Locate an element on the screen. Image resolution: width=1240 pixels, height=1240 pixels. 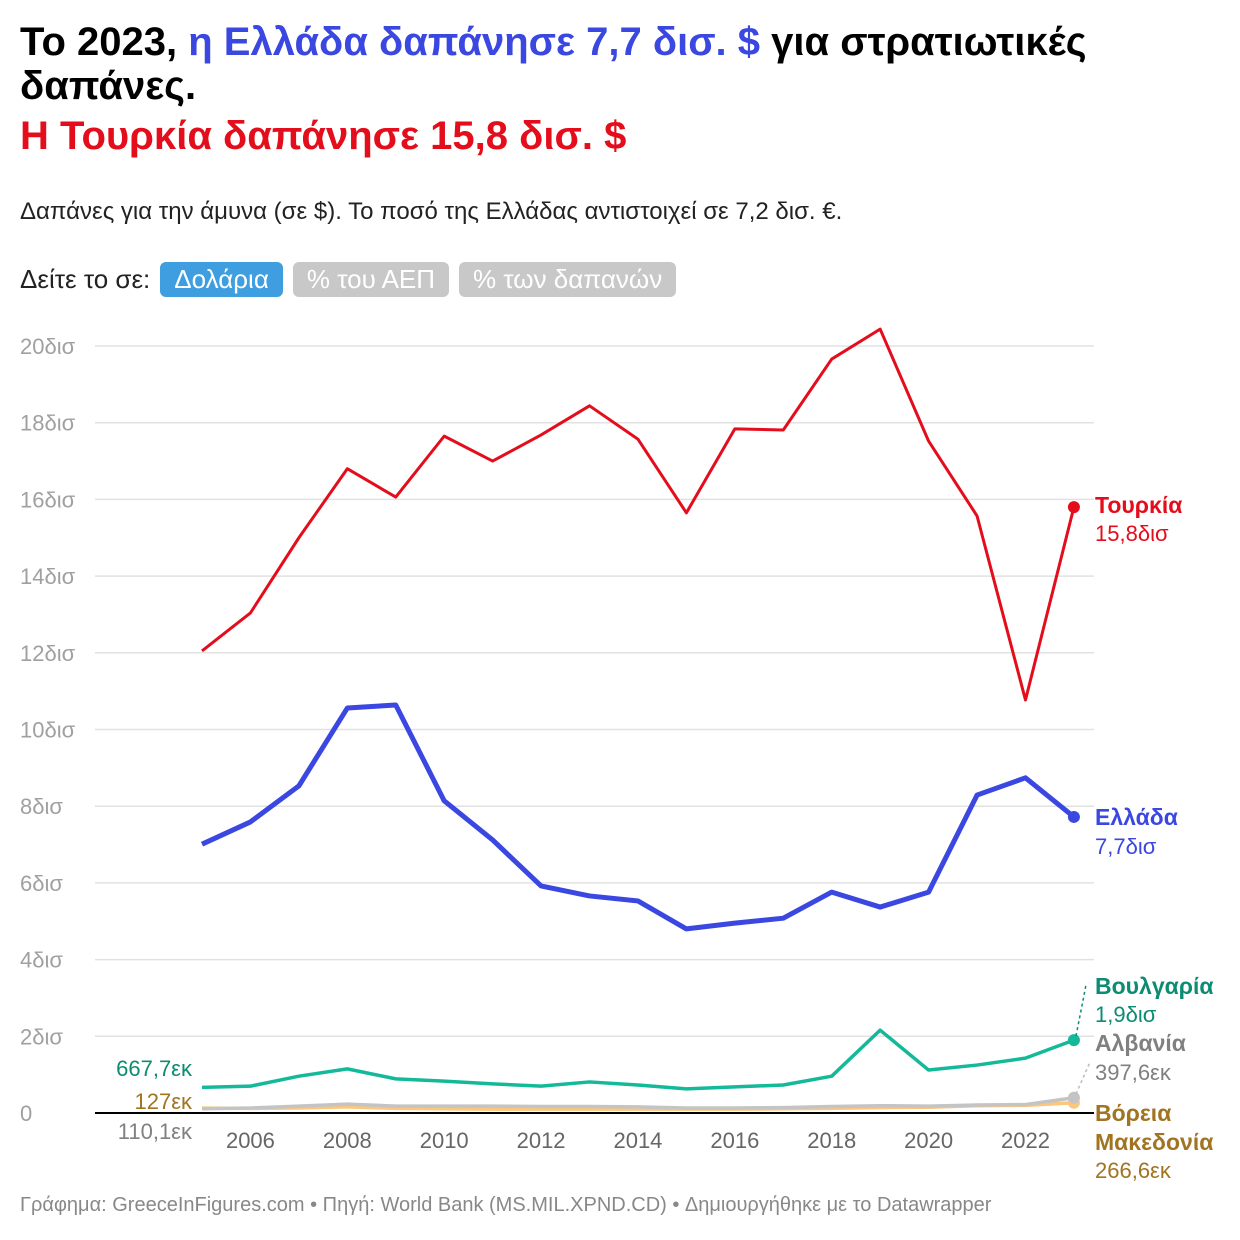
leader-line-bulgaria is located at coordinates (1081, 1010).